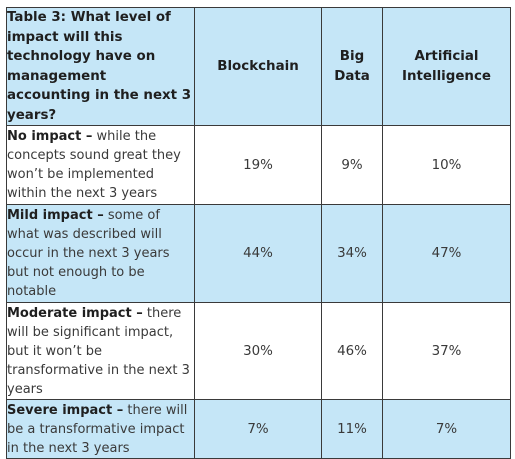  What do you see at coordinates (446, 165) in the screenshot?
I see `cell-artificial-intelligence: 10%` at bounding box center [446, 165].